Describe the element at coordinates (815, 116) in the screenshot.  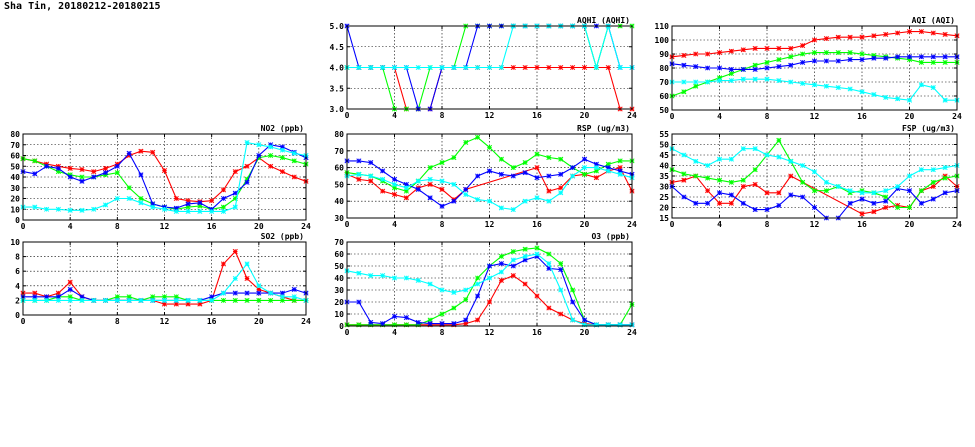
I see `aqi-xtick-label: 12` at that location.